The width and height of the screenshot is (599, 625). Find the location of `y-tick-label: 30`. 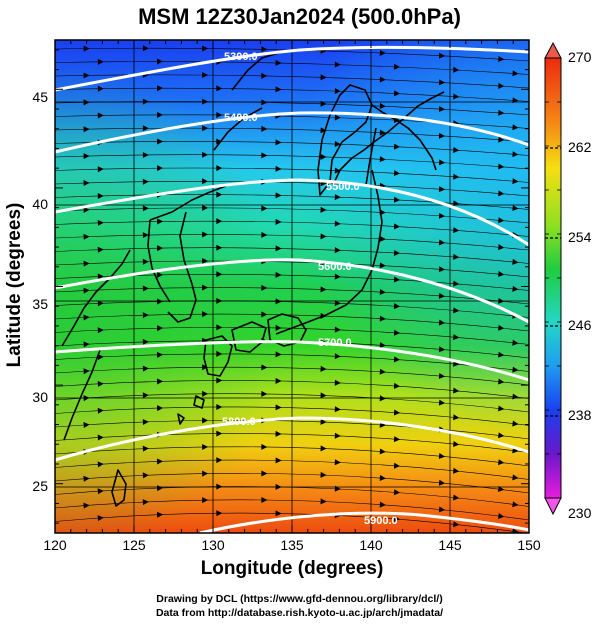

y-tick-label: 30 is located at coordinates (40, 397).